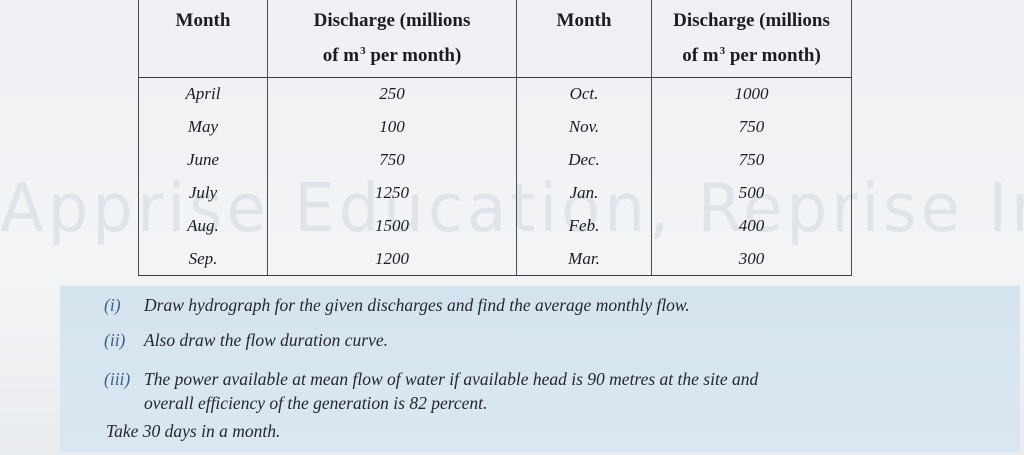 The height and width of the screenshot is (455, 1024). I want to click on header-month-left: Month, so click(203, 39).